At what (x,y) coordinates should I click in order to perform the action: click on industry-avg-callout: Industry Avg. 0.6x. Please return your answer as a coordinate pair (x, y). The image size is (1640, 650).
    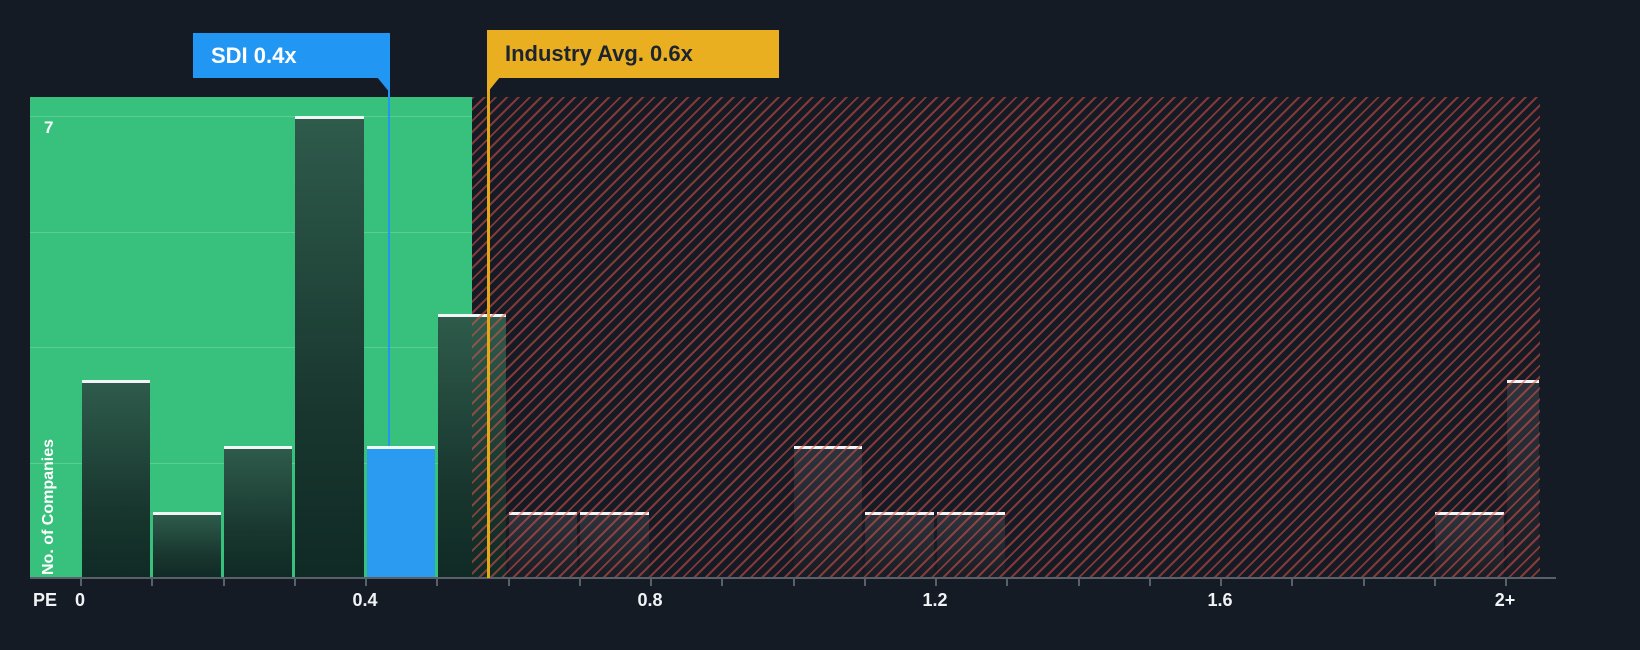
    Looking at the image, I should click on (633, 54).